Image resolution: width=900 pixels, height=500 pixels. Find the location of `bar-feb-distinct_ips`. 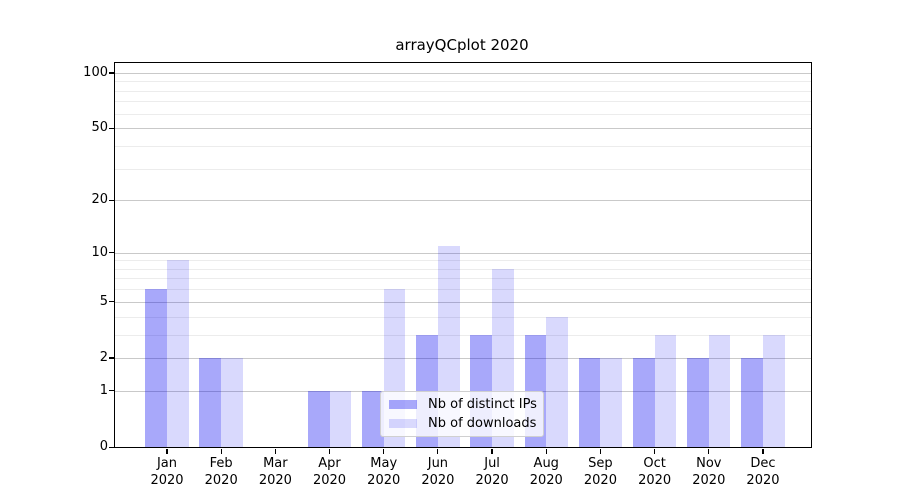

bar-feb-distinct_ips is located at coordinates (210, 402).